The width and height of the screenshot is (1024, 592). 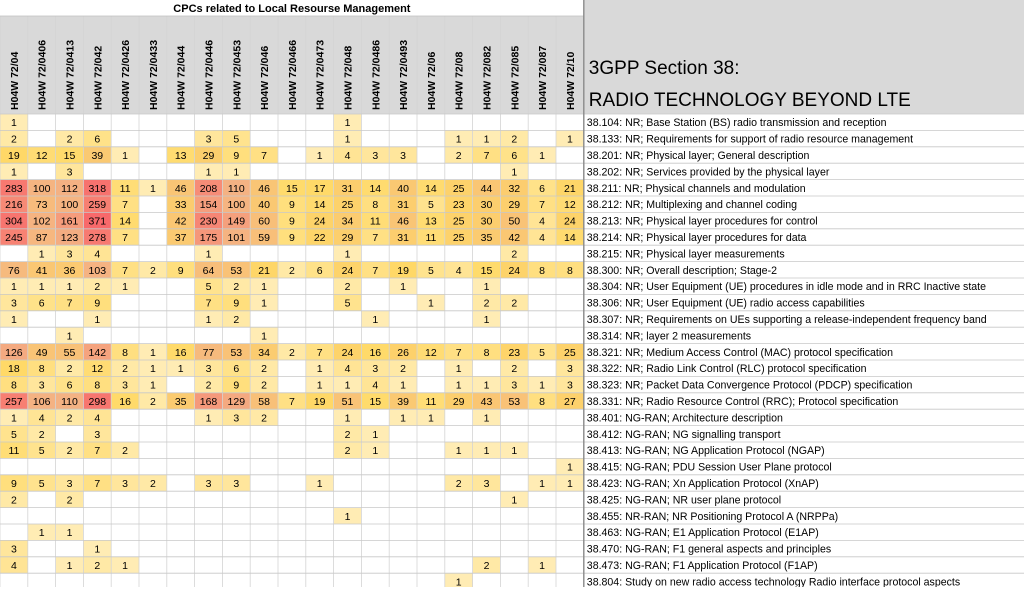 What do you see at coordinates (570, 402) in the screenshot?
I see `cell-value: 27` at bounding box center [570, 402].